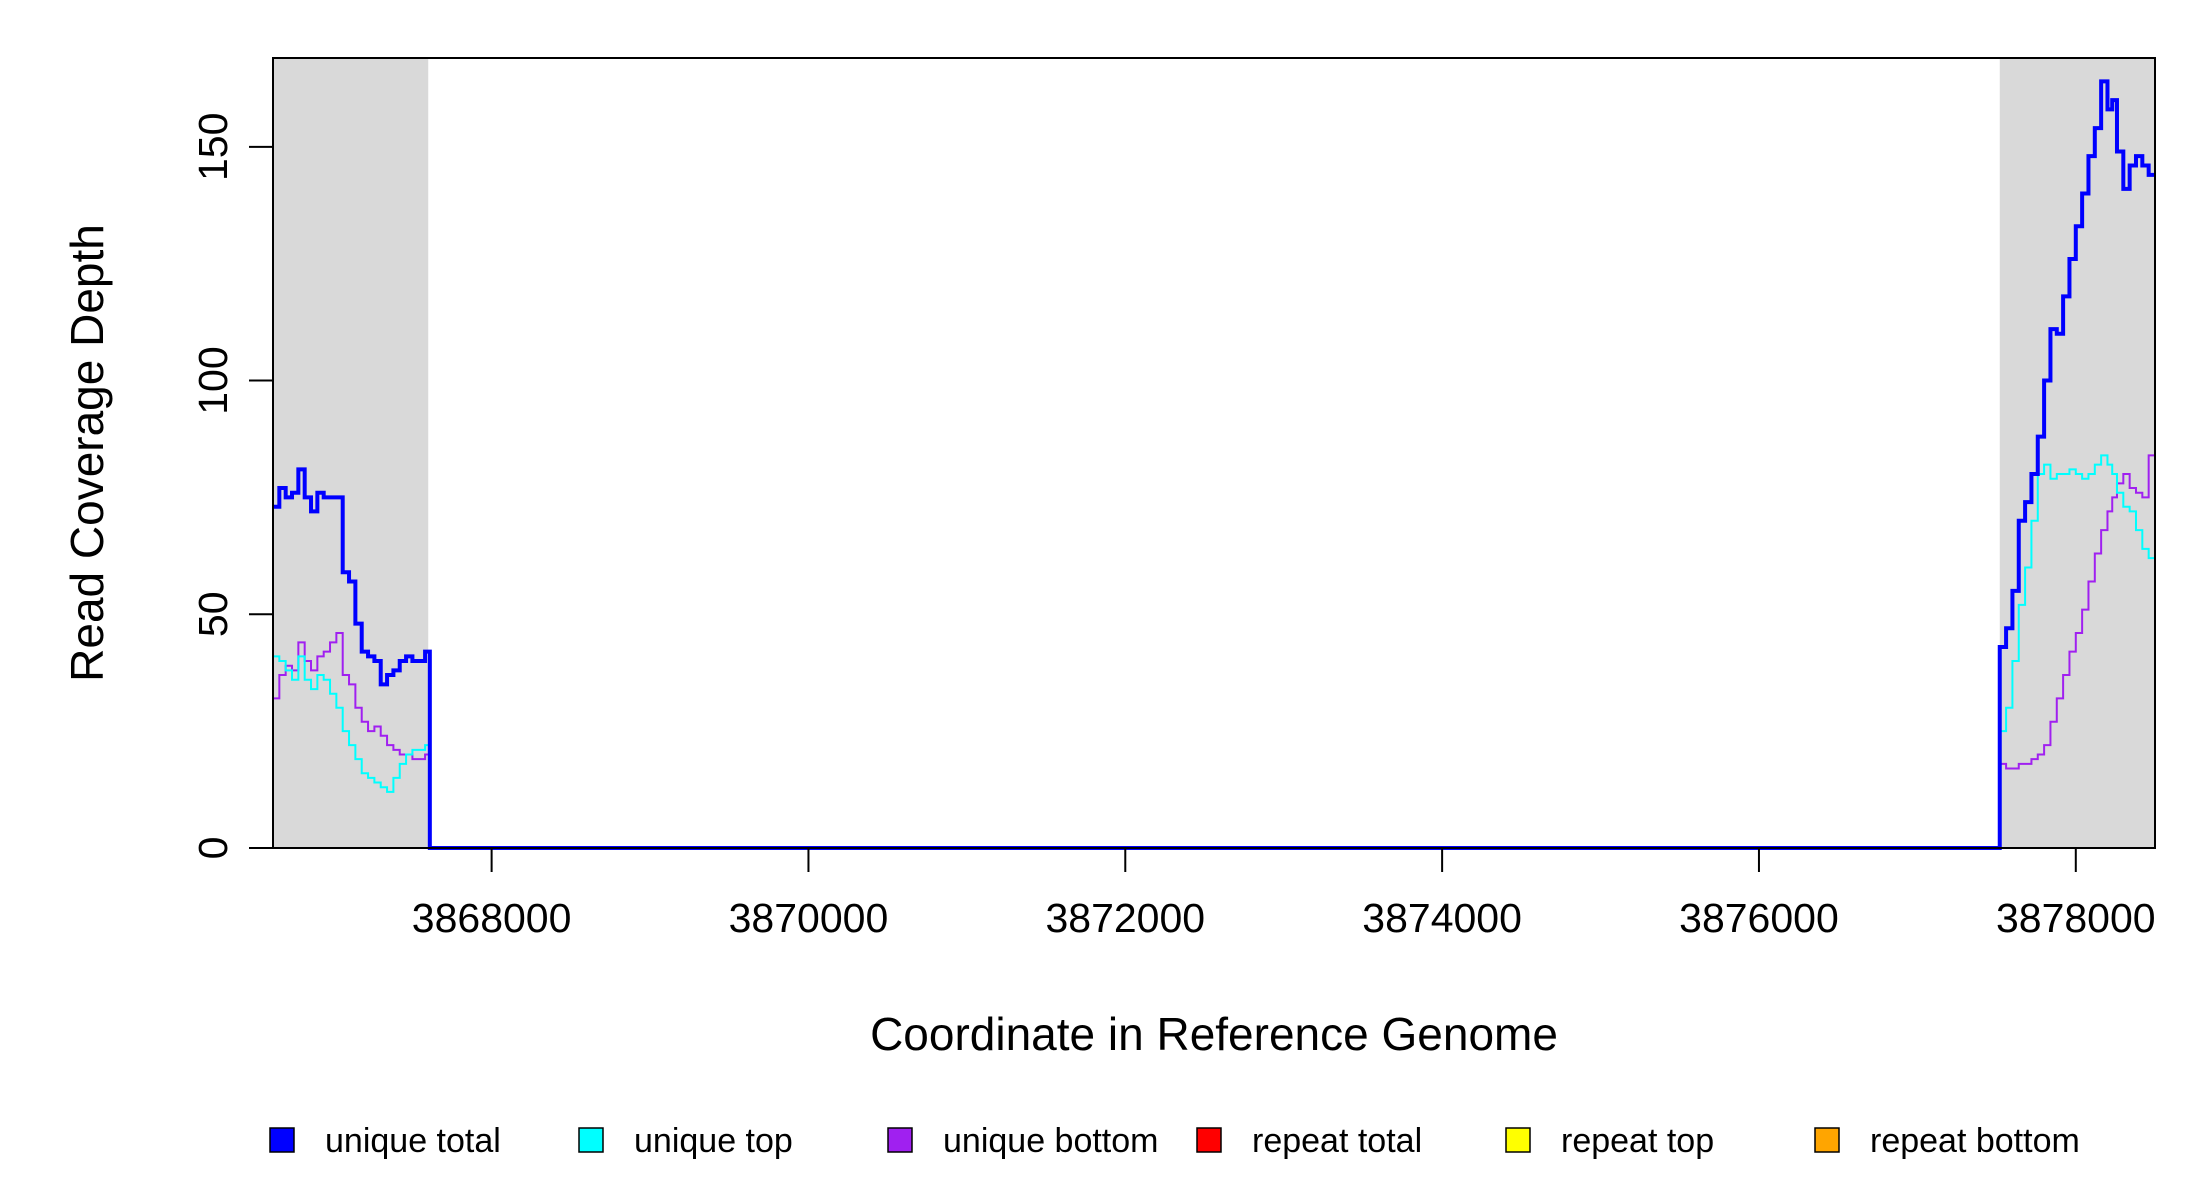  I want to click on y-tick-label-3: 150, so click(213, 147).